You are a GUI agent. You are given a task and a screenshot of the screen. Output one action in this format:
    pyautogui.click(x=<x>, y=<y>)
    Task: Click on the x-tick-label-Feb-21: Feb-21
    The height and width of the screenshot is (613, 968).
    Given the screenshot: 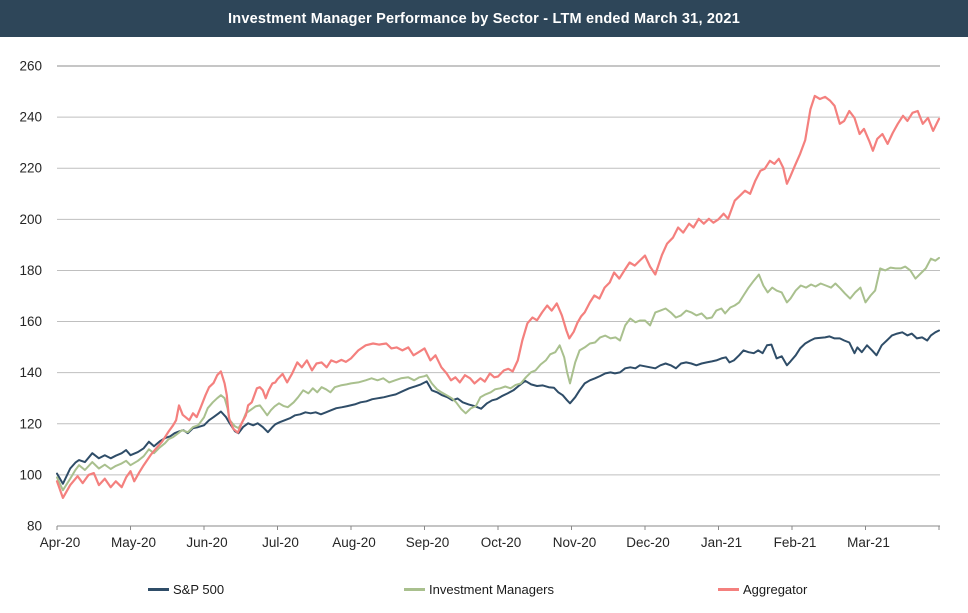 What is the action you would take?
    pyautogui.click(x=795, y=542)
    